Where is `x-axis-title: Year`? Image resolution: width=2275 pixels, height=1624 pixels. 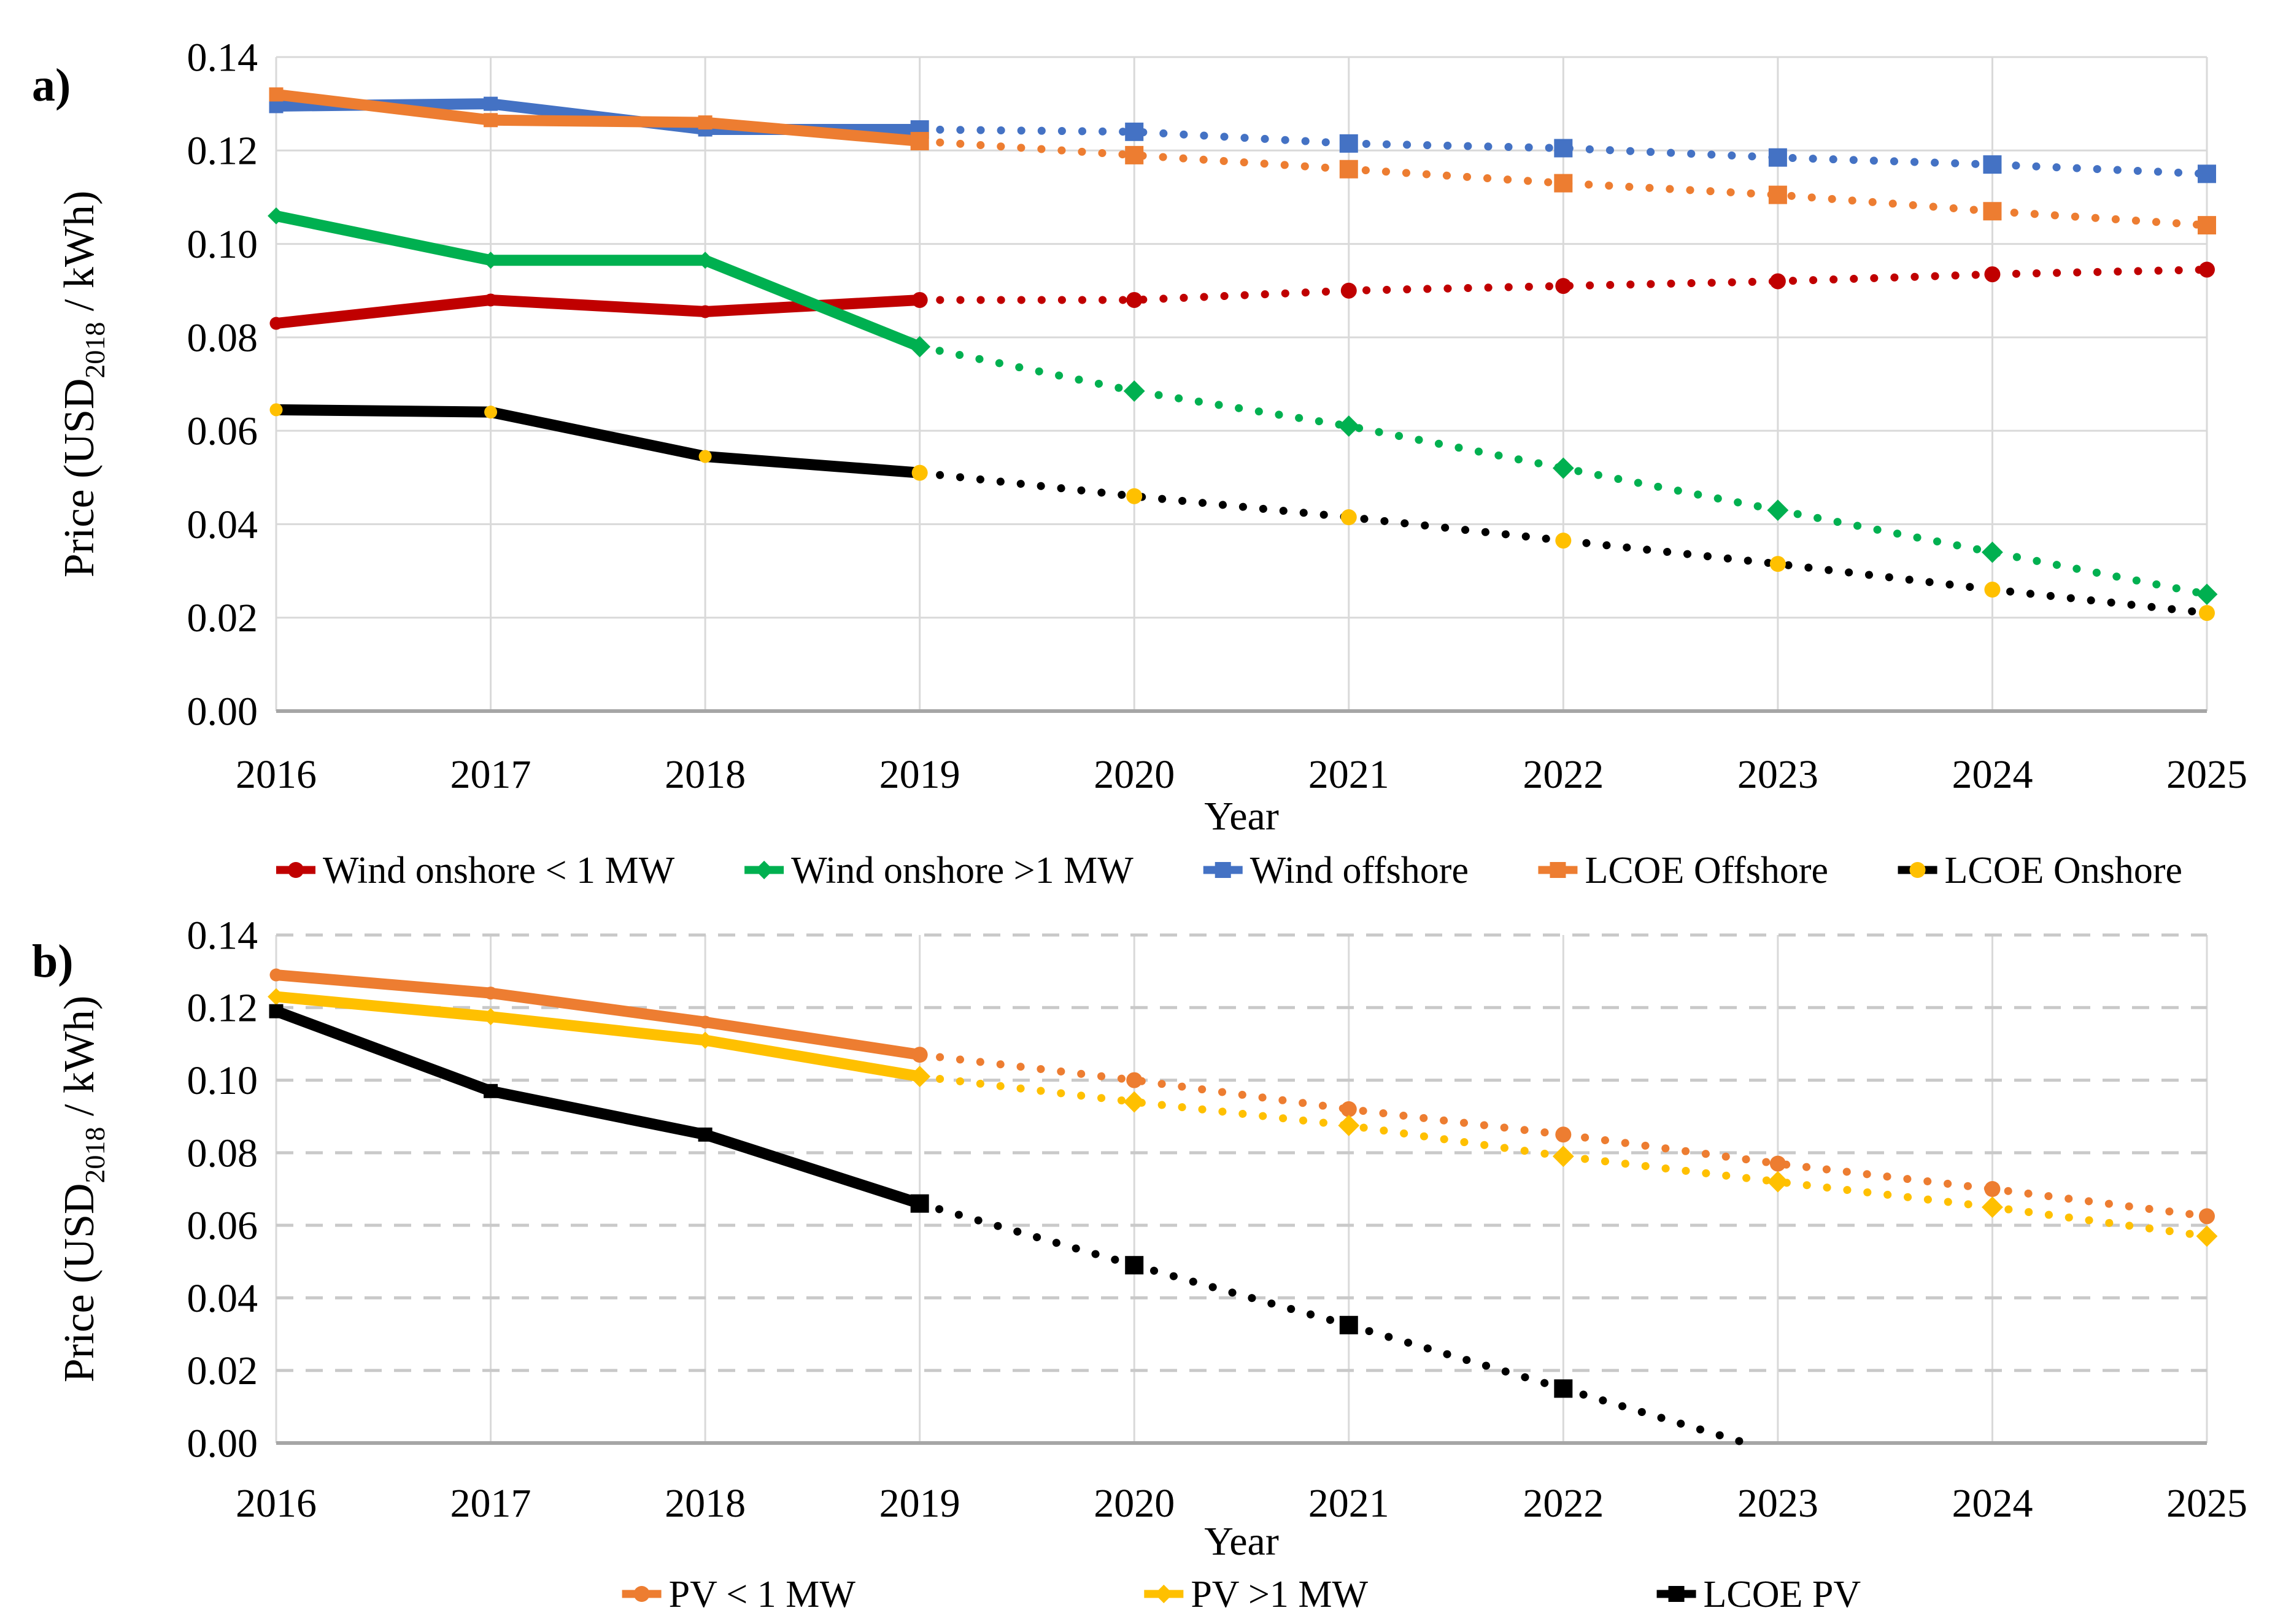 x-axis-title: Year is located at coordinates (1241, 1542).